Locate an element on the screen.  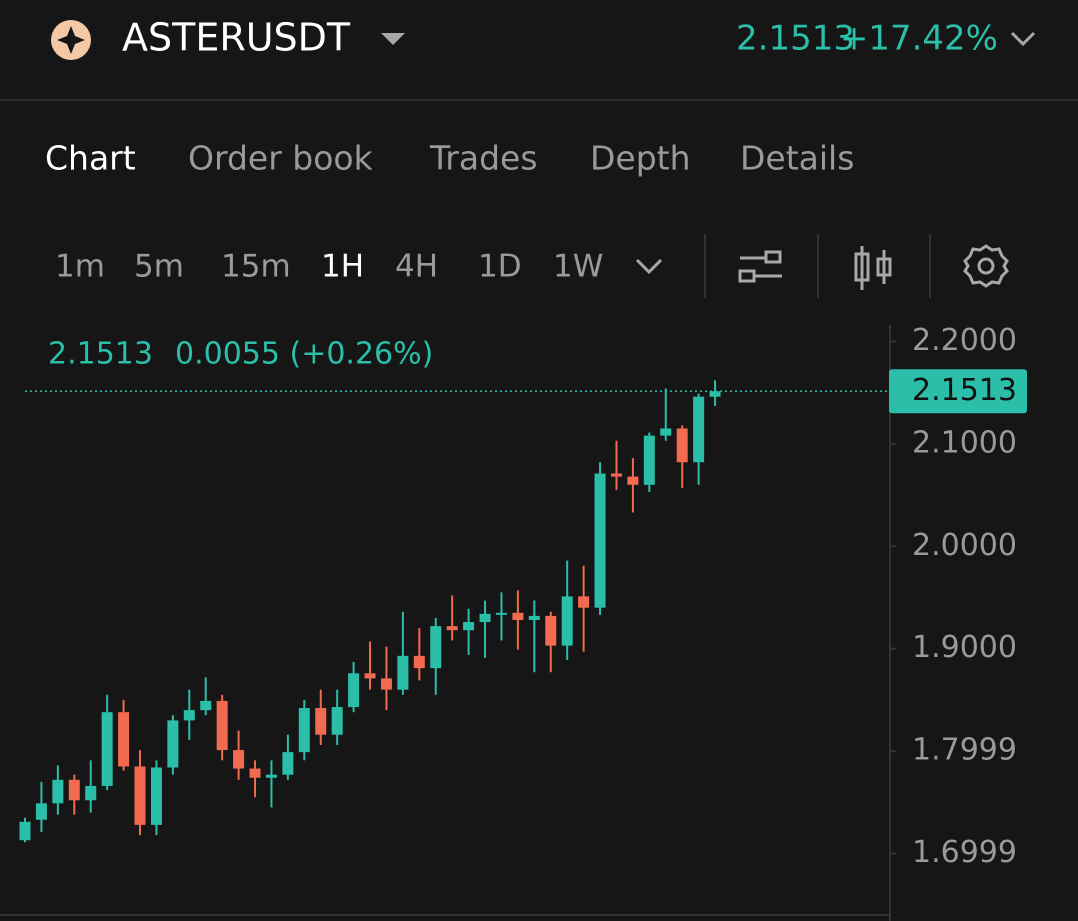
symbol: ASTERUSDT is located at coordinates (236, 38).